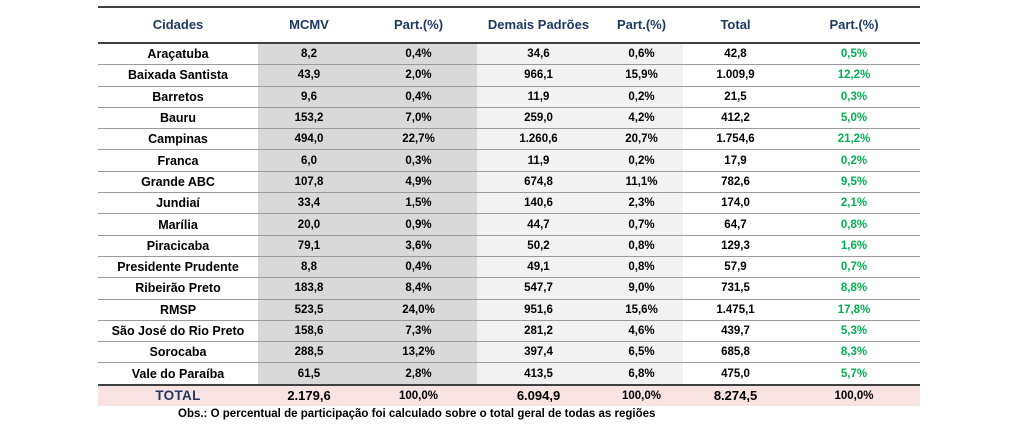  What do you see at coordinates (641, 54) in the screenshot?
I see `value-cell: 0,6%` at bounding box center [641, 54].